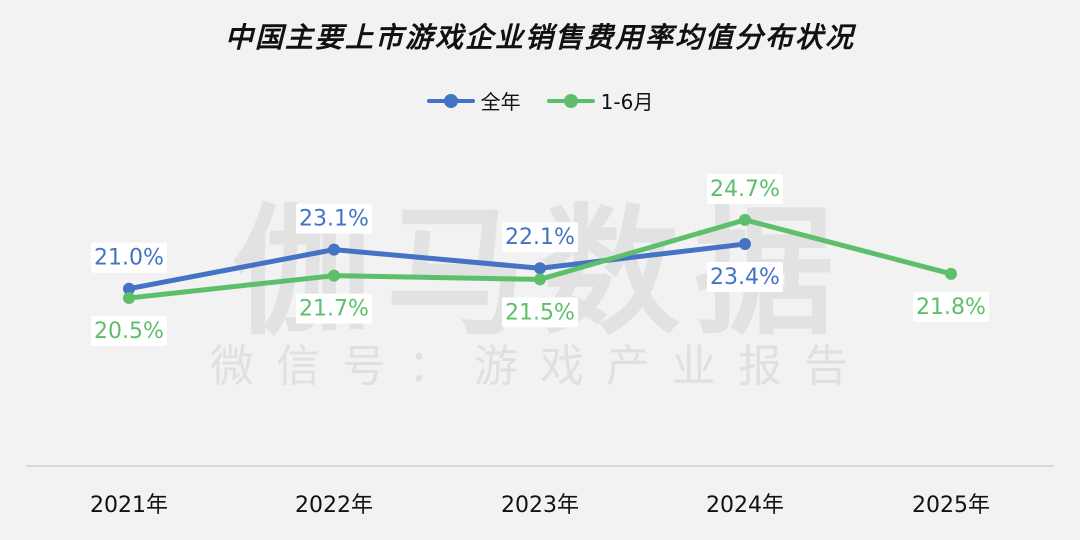  Describe the element at coordinates (334, 505) in the screenshot. I see `x-tick-label-1: 2022年` at that location.